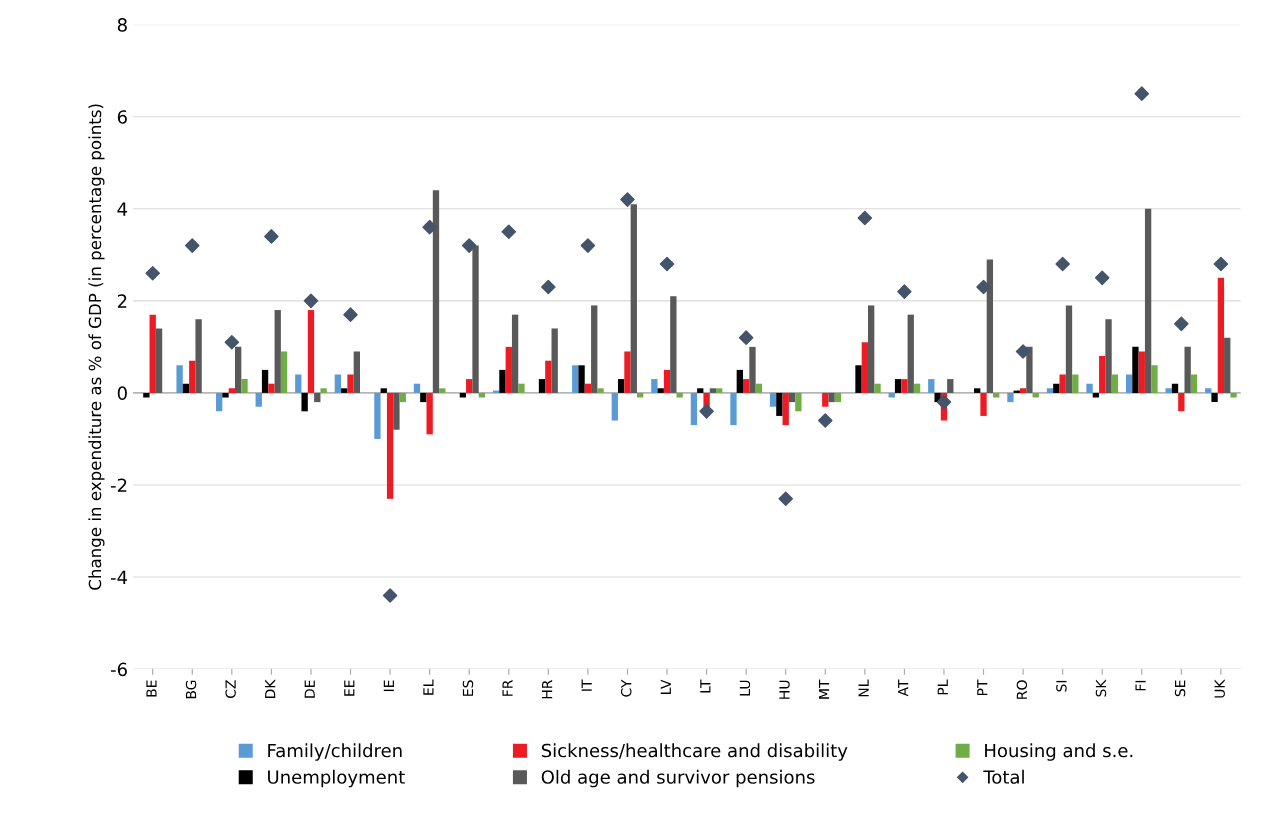  I want to click on y-tick-label: 6, so click(122, 117).